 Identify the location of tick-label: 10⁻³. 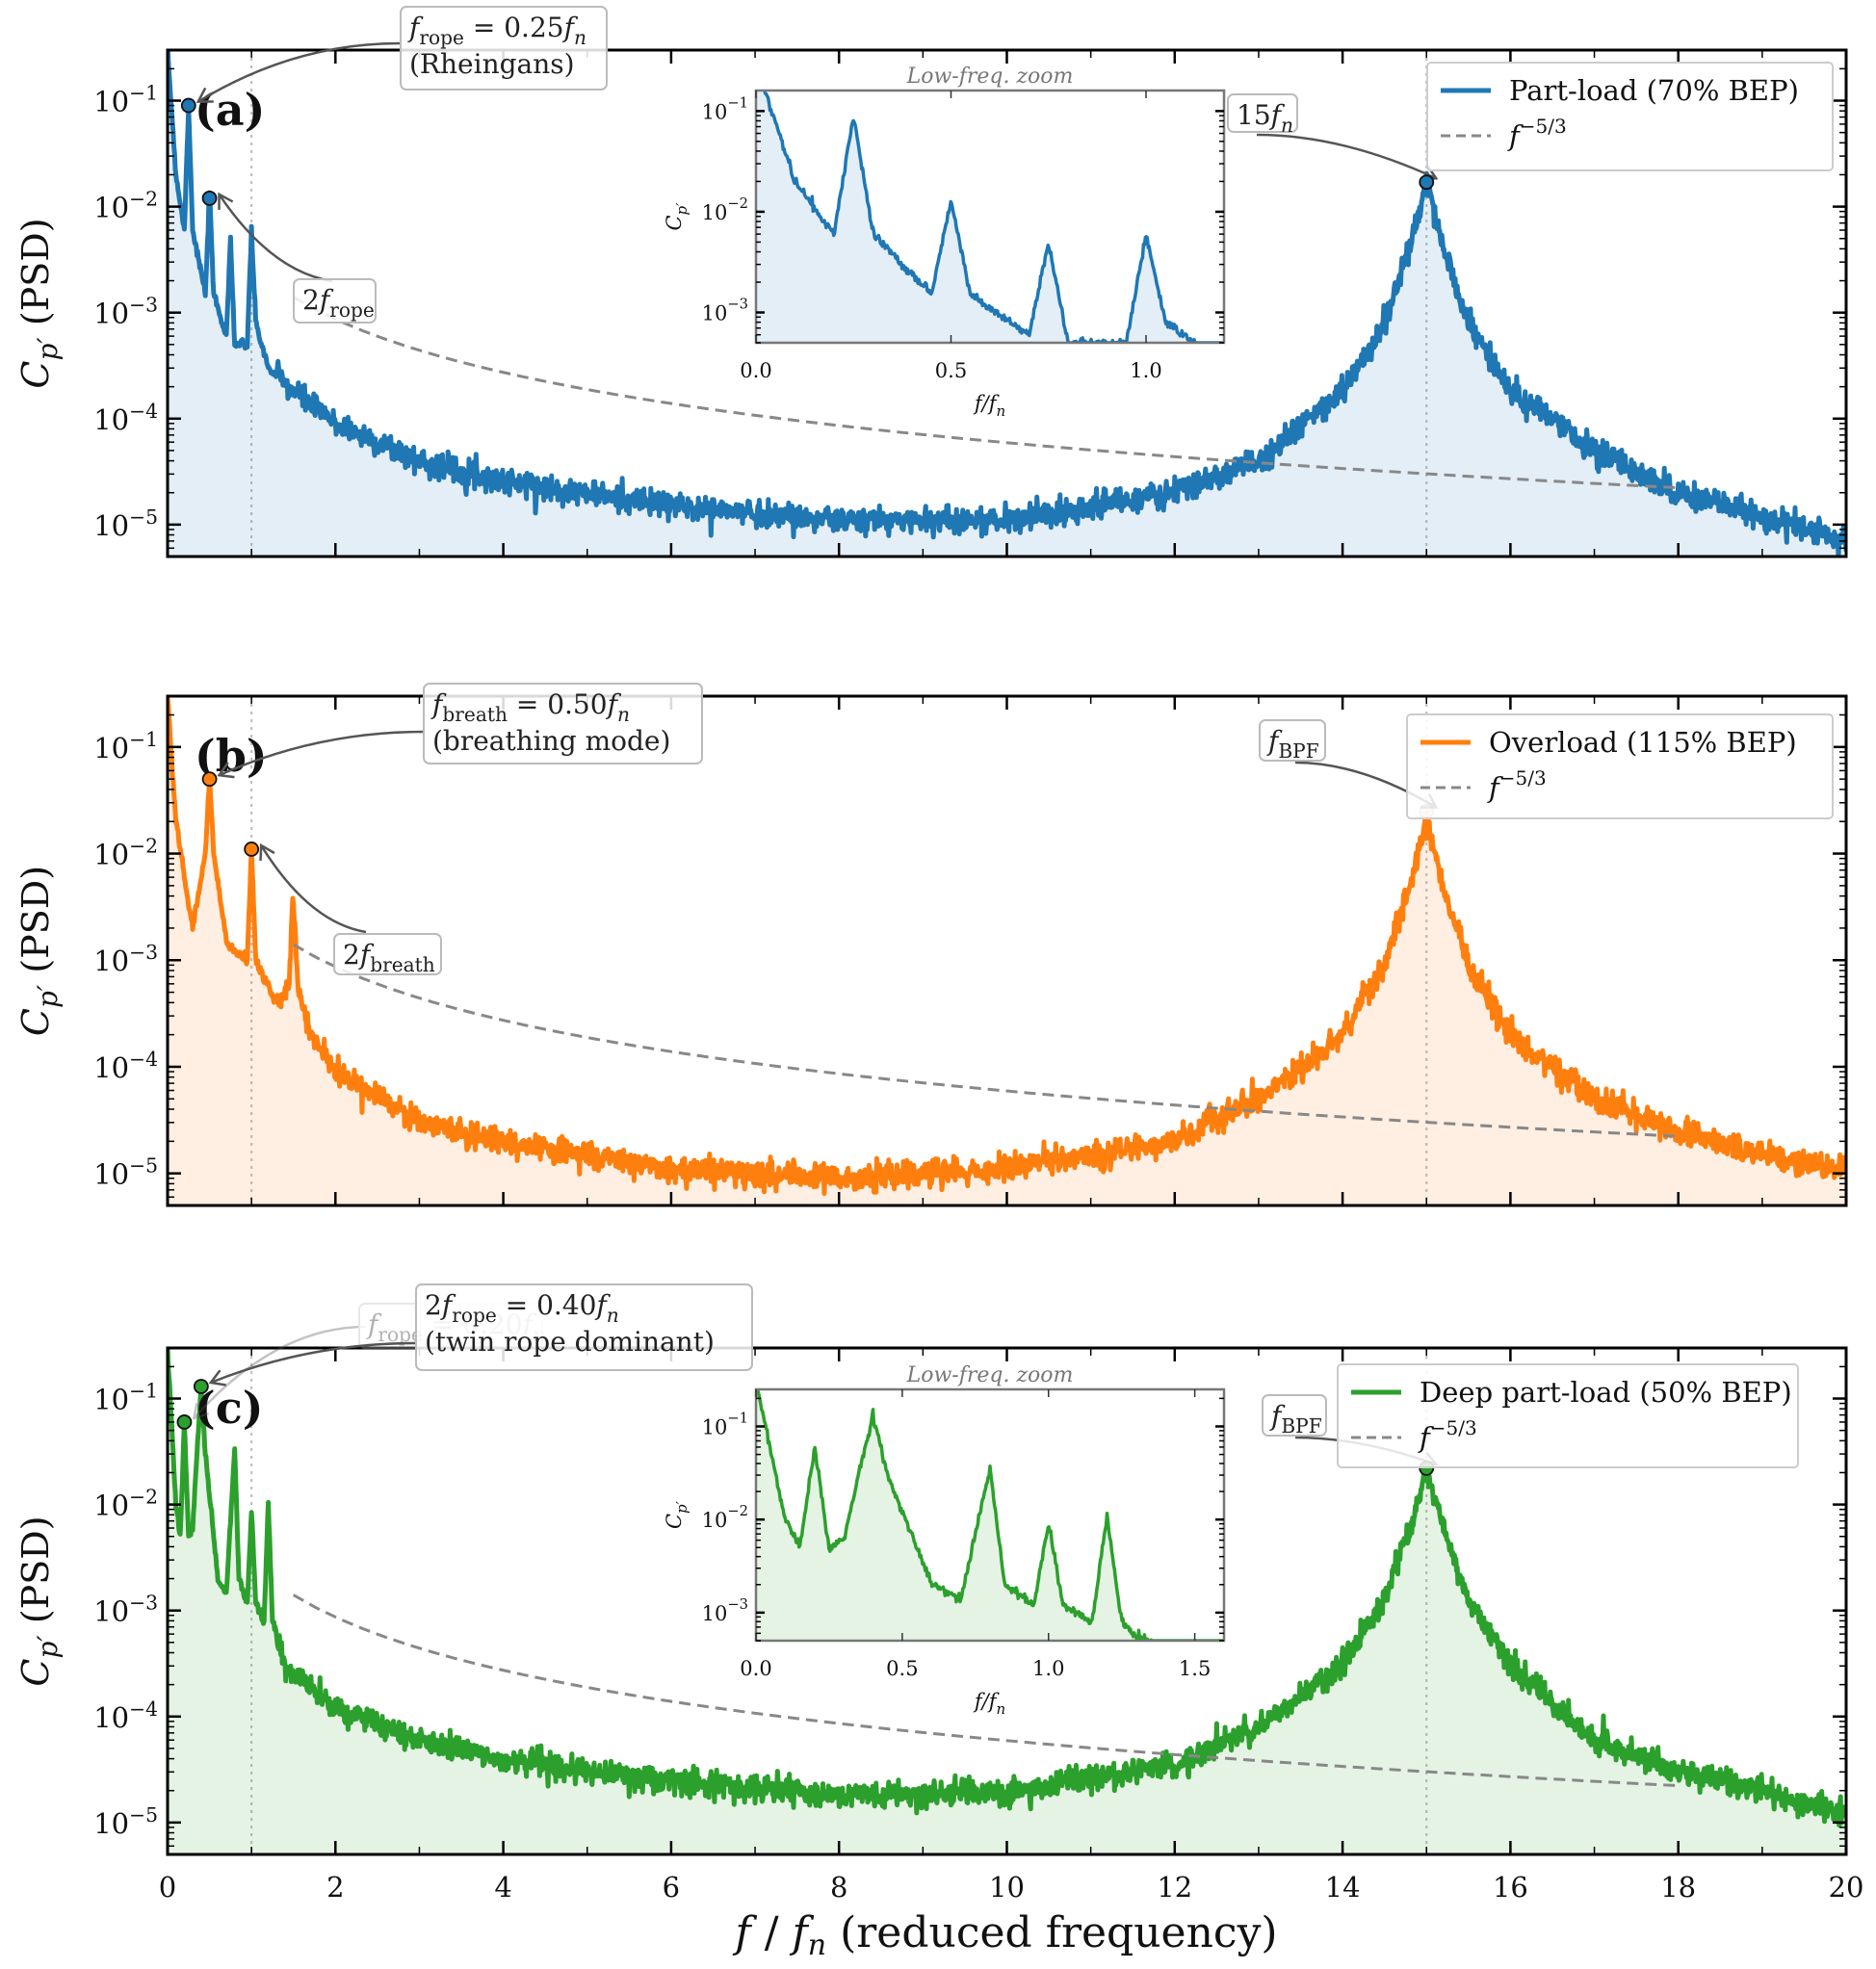
(725, 311).